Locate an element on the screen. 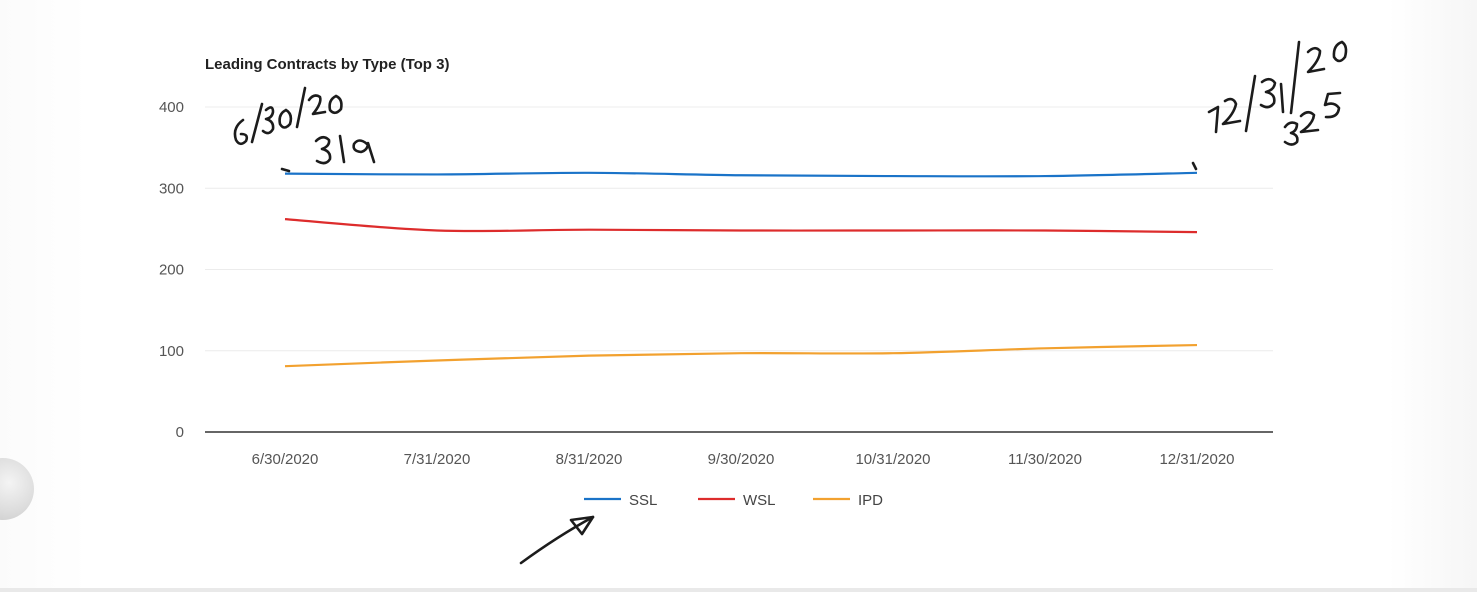  handwritten-note-right is located at coordinates (1269, 105).